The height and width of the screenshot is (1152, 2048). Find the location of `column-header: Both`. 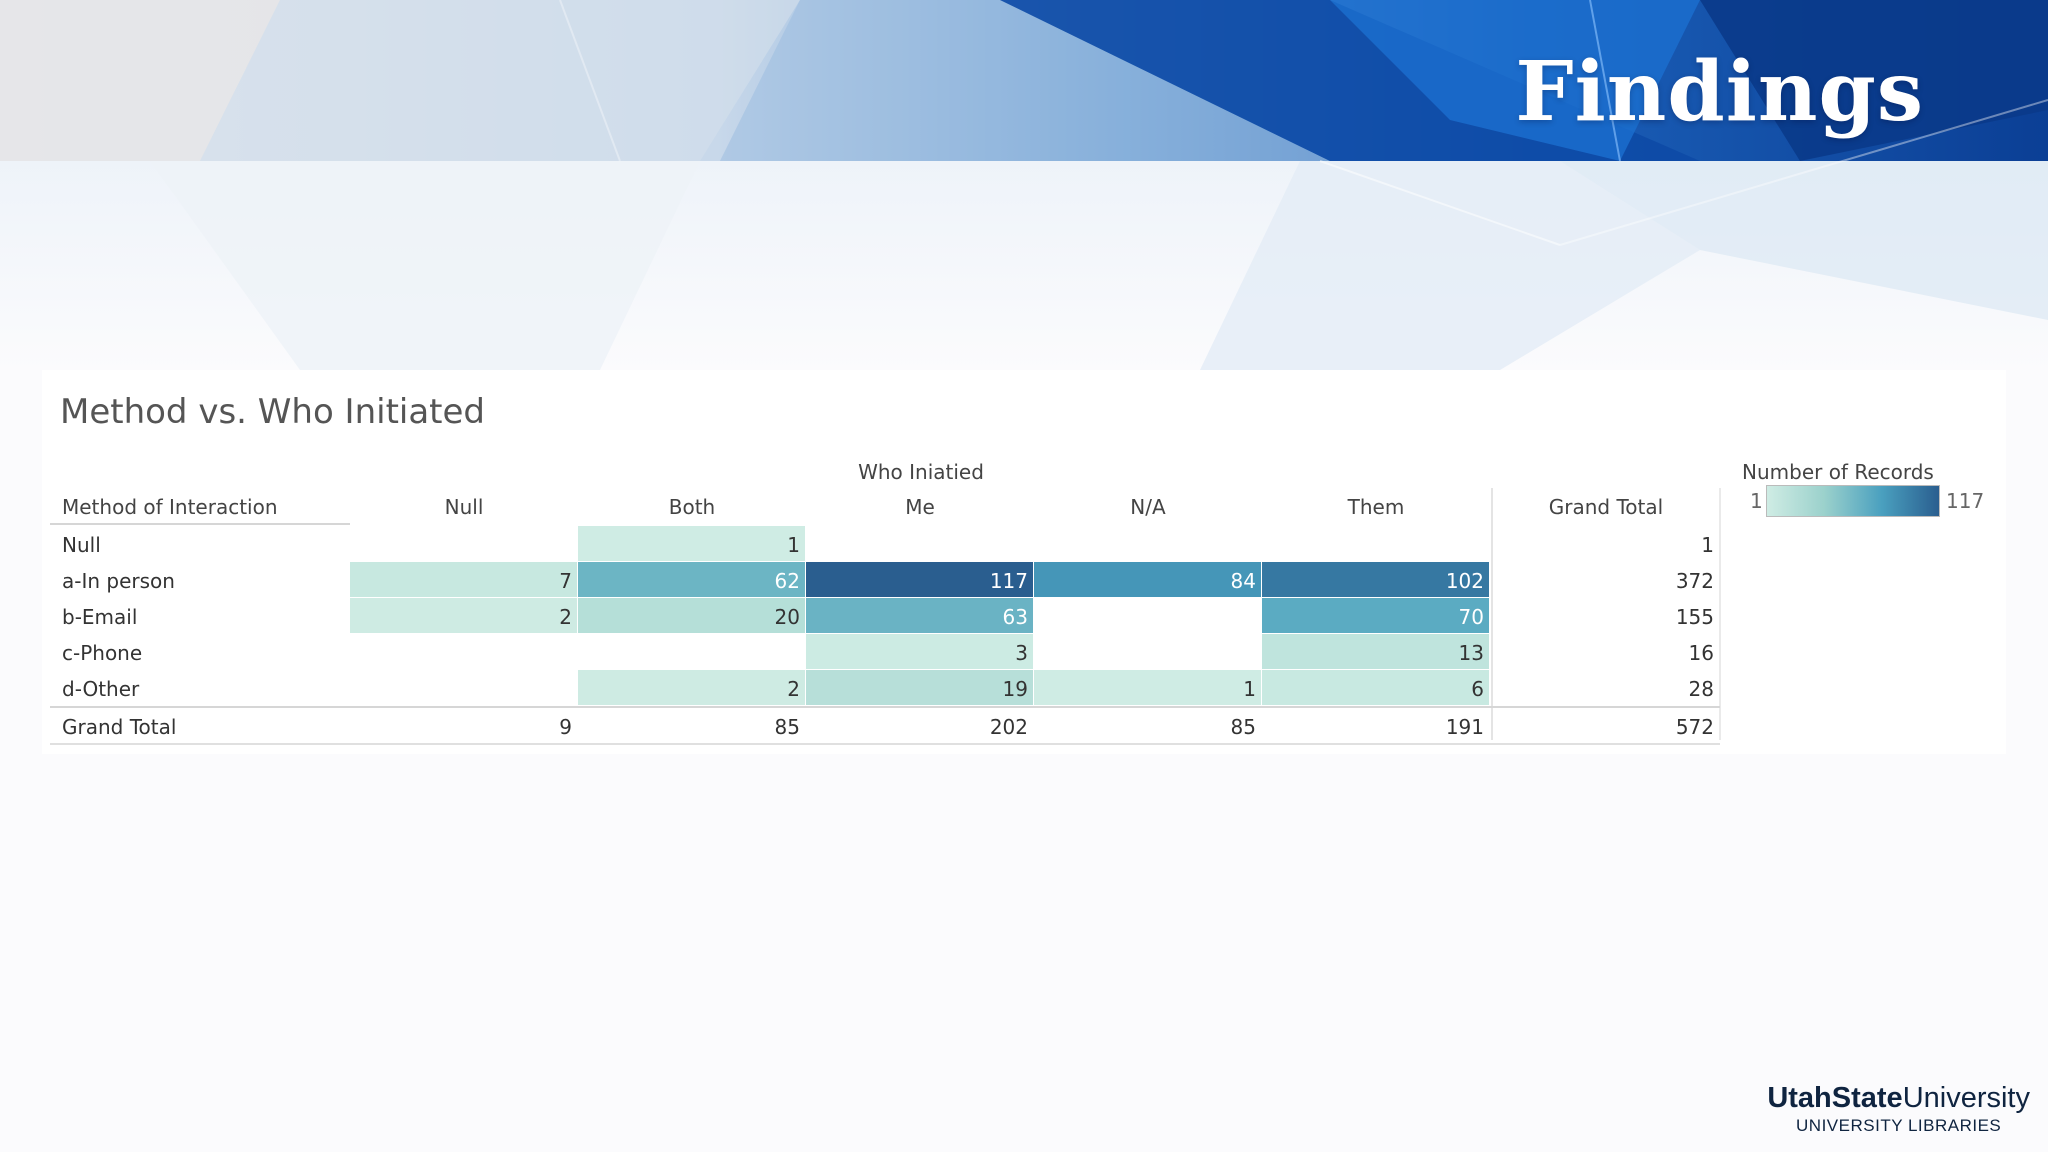

column-header: Both is located at coordinates (692, 507).